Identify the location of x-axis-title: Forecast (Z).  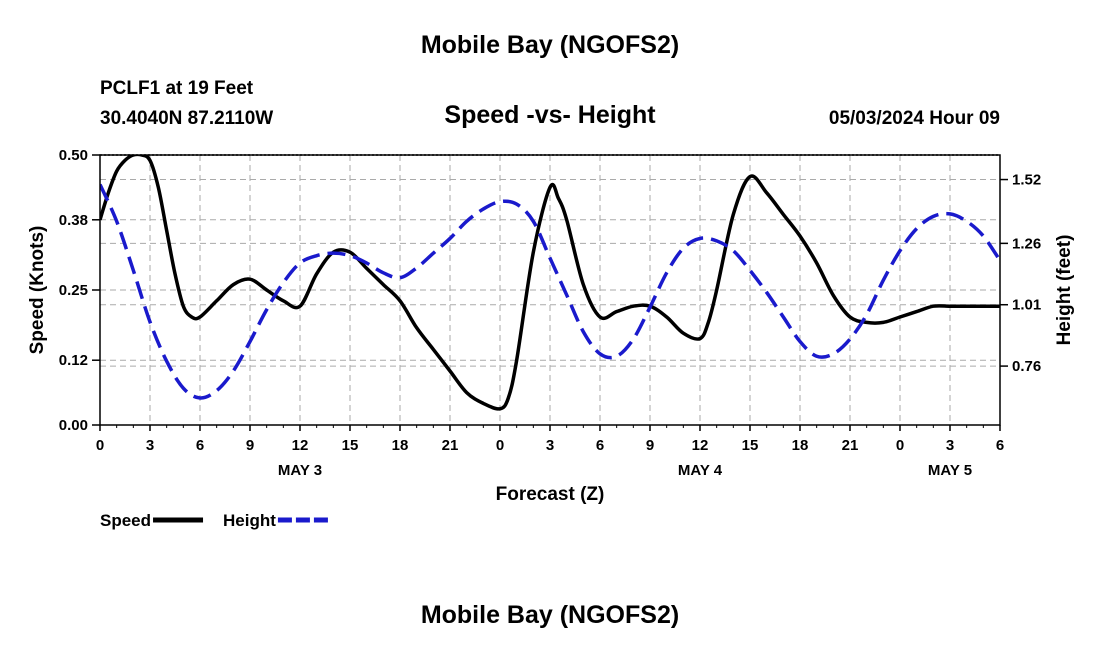
(550, 494).